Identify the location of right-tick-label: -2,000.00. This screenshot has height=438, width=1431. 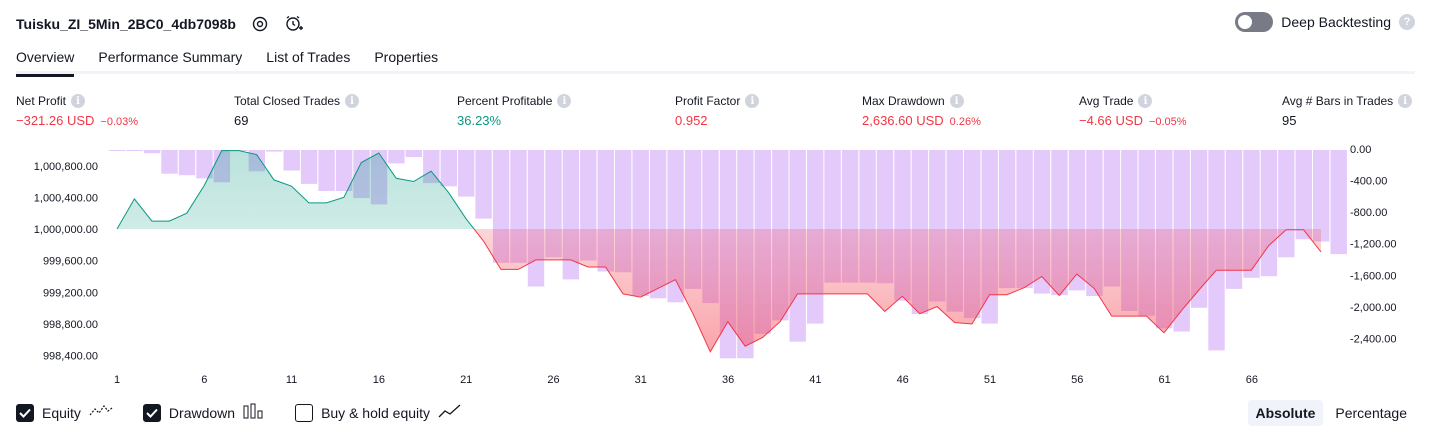
(1373, 308).